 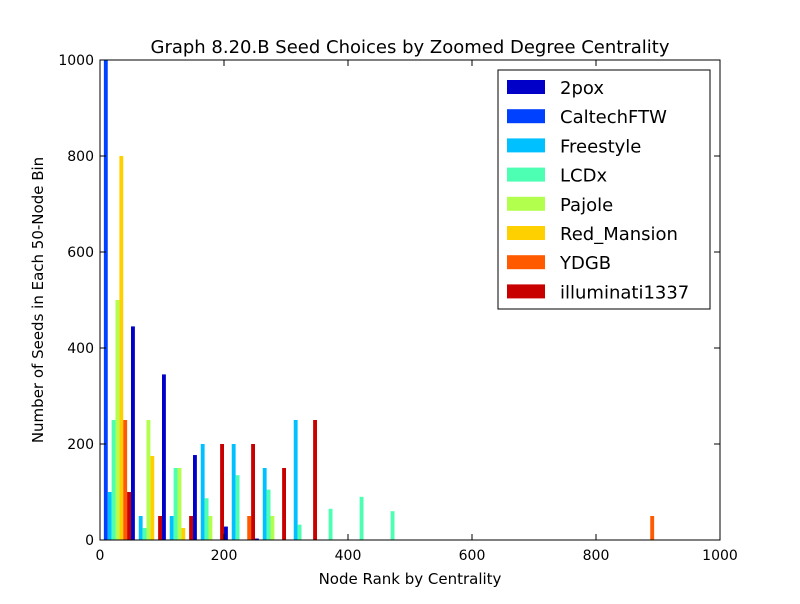 I want to click on x-tick-label: 1000, so click(x=720, y=556).